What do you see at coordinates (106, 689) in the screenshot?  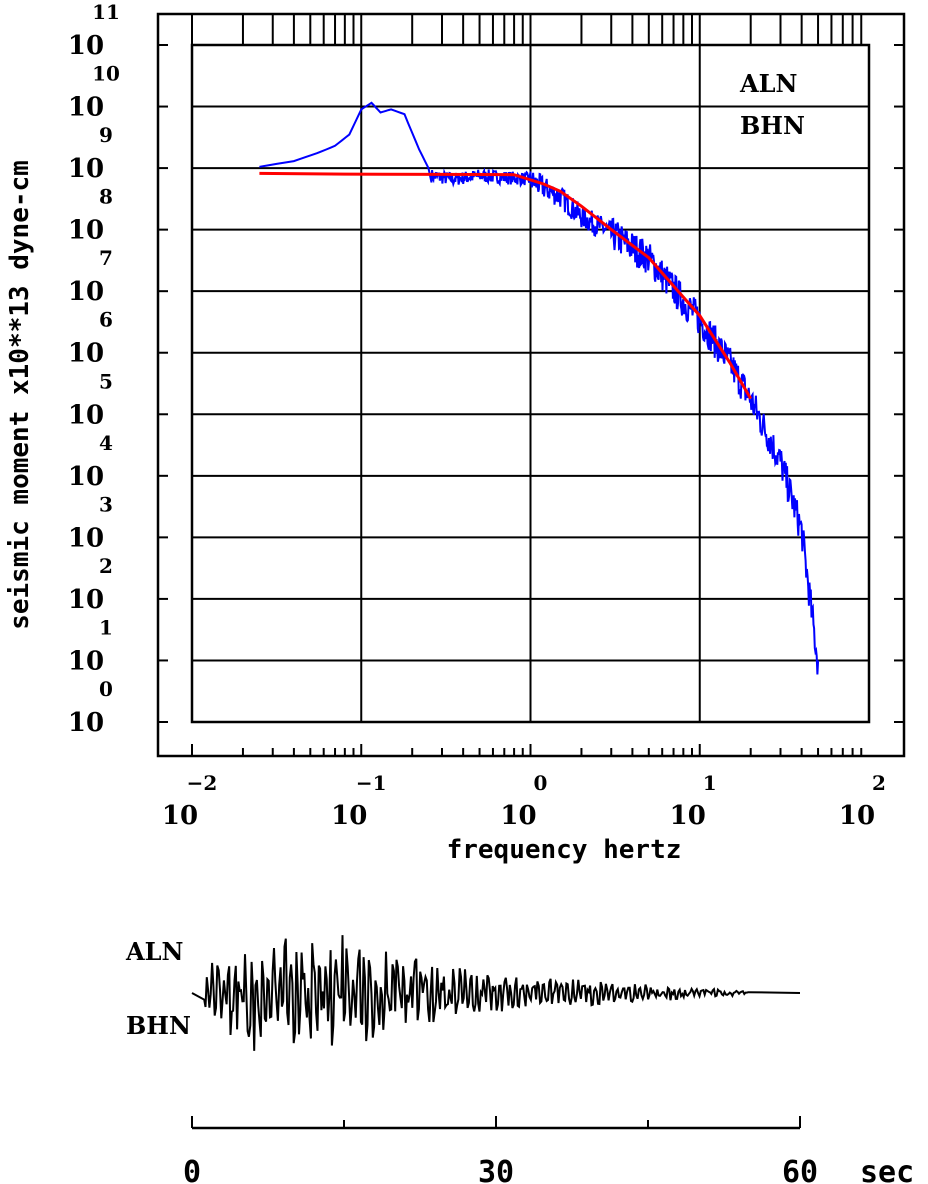 I see `y-tick-label-exponent: 0` at bounding box center [106, 689].